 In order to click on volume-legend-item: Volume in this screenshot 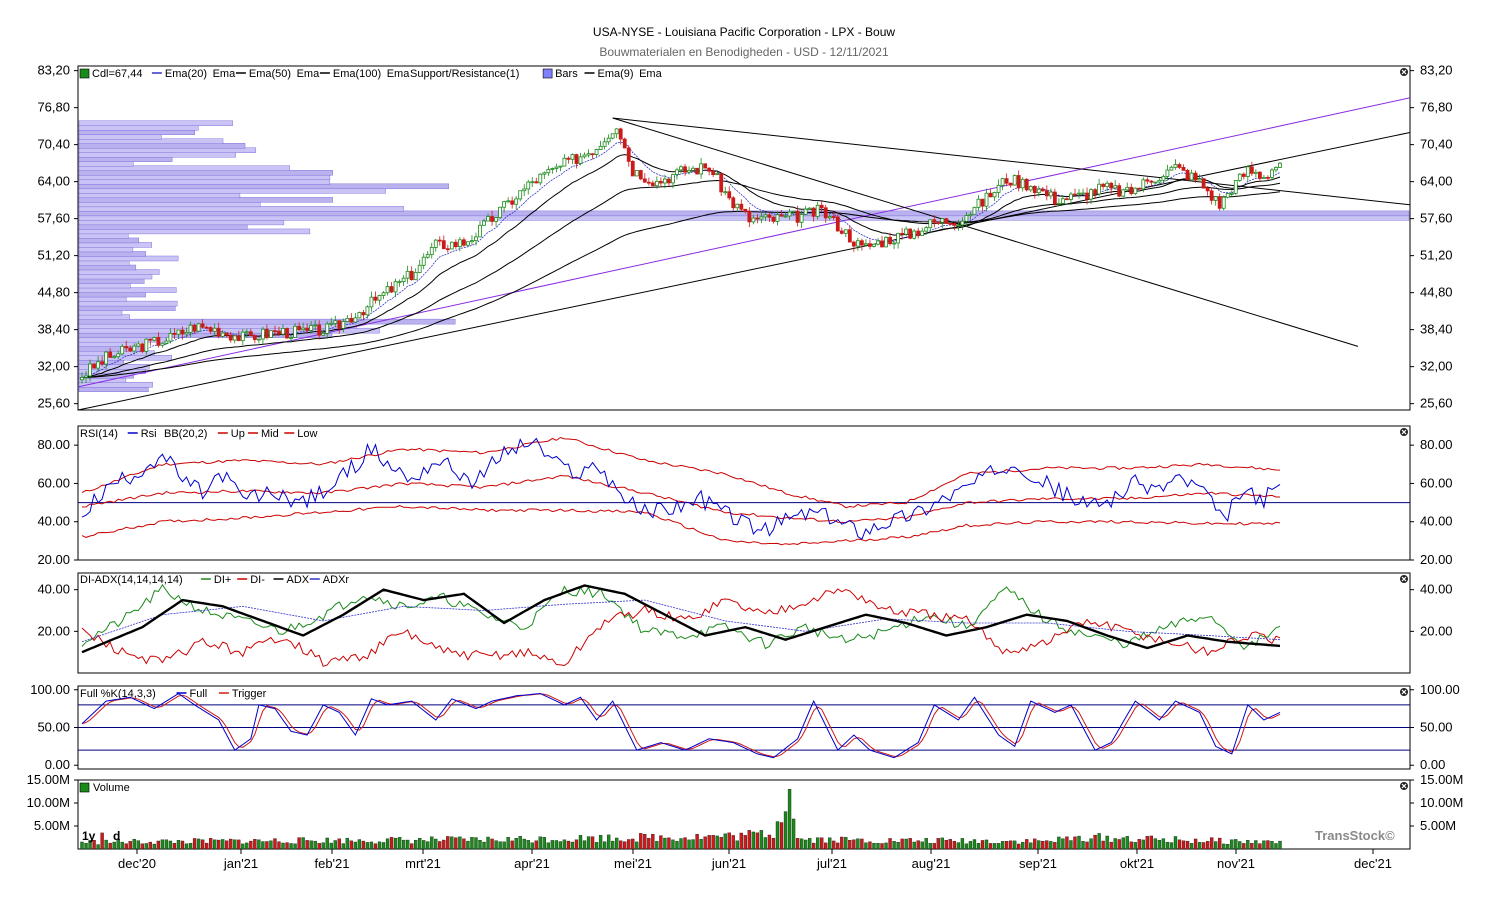, I will do `click(111, 788)`.